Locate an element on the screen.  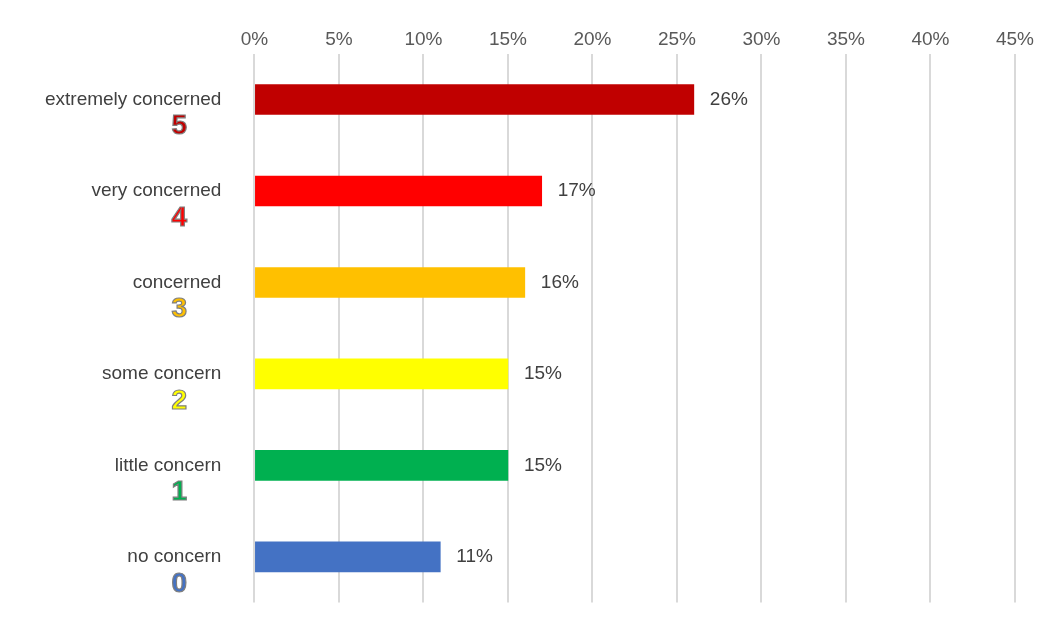
y-tick-label: extremely concerned is located at coordinates (133, 98).